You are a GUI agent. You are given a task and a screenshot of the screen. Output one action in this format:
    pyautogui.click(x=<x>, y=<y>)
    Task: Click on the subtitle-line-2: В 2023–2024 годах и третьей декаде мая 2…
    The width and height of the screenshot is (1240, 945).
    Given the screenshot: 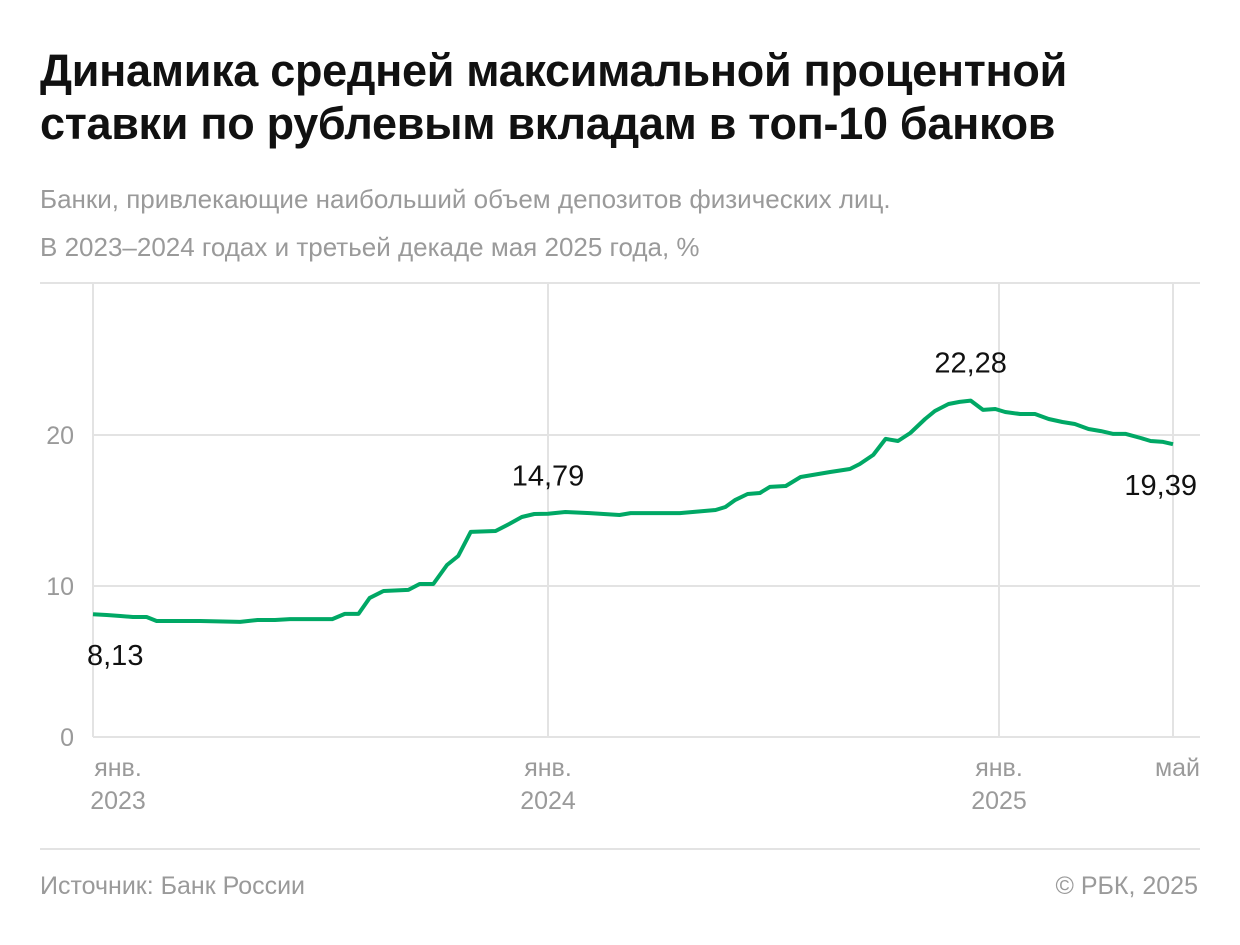 What is the action you would take?
    pyautogui.click(x=370, y=247)
    